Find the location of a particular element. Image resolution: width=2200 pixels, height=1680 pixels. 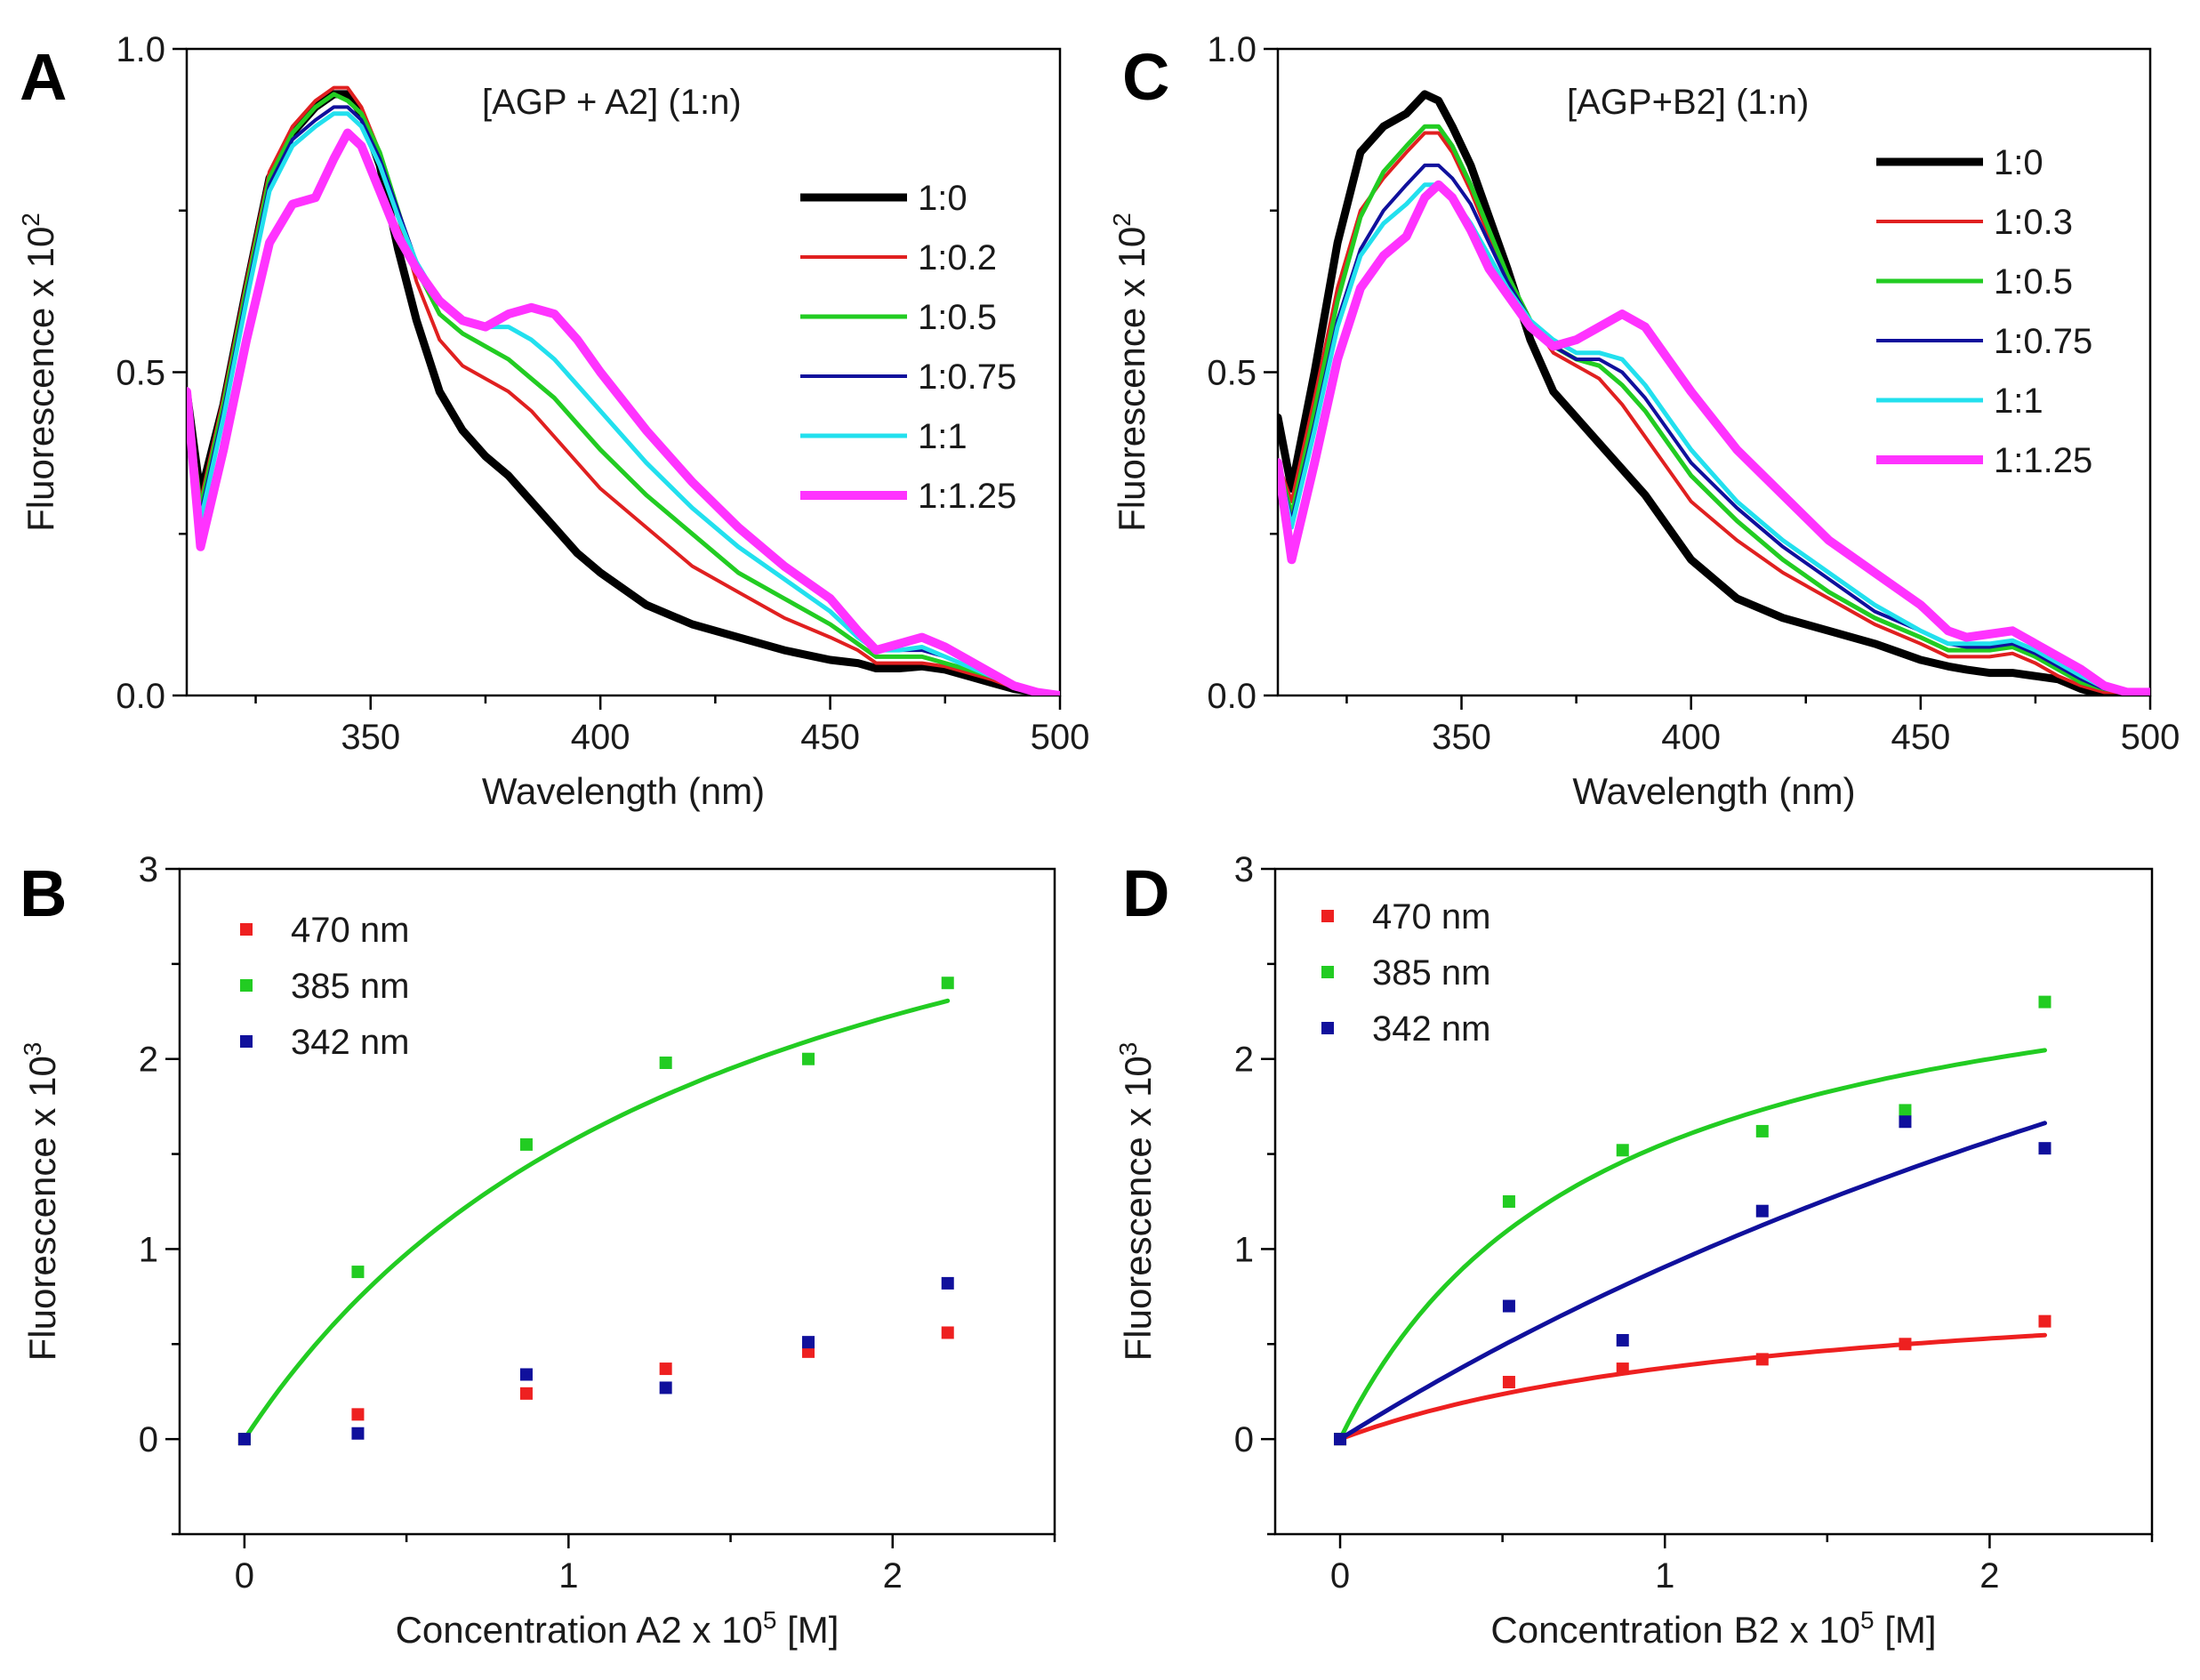

panel-b-y-axis-title: Fluorescence x 103 is located at coordinates (41, 1202).